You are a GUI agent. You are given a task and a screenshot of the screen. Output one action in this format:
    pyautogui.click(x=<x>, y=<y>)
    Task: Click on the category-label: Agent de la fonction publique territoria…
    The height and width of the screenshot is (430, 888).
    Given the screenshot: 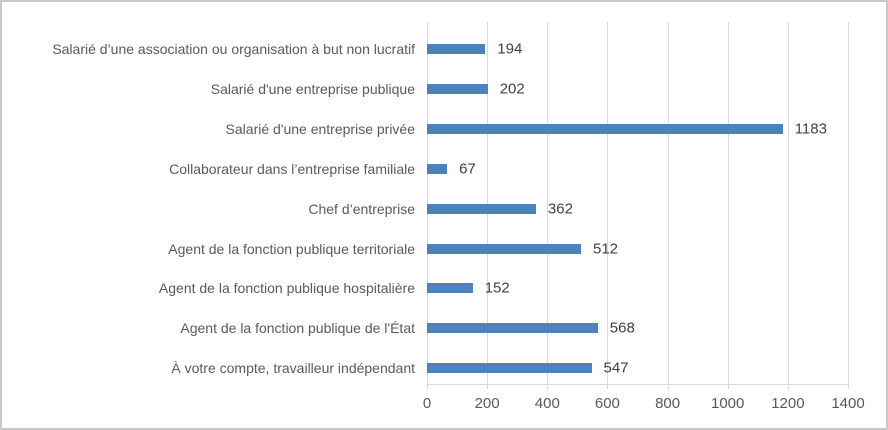 What is the action you would take?
    pyautogui.click(x=291, y=248)
    